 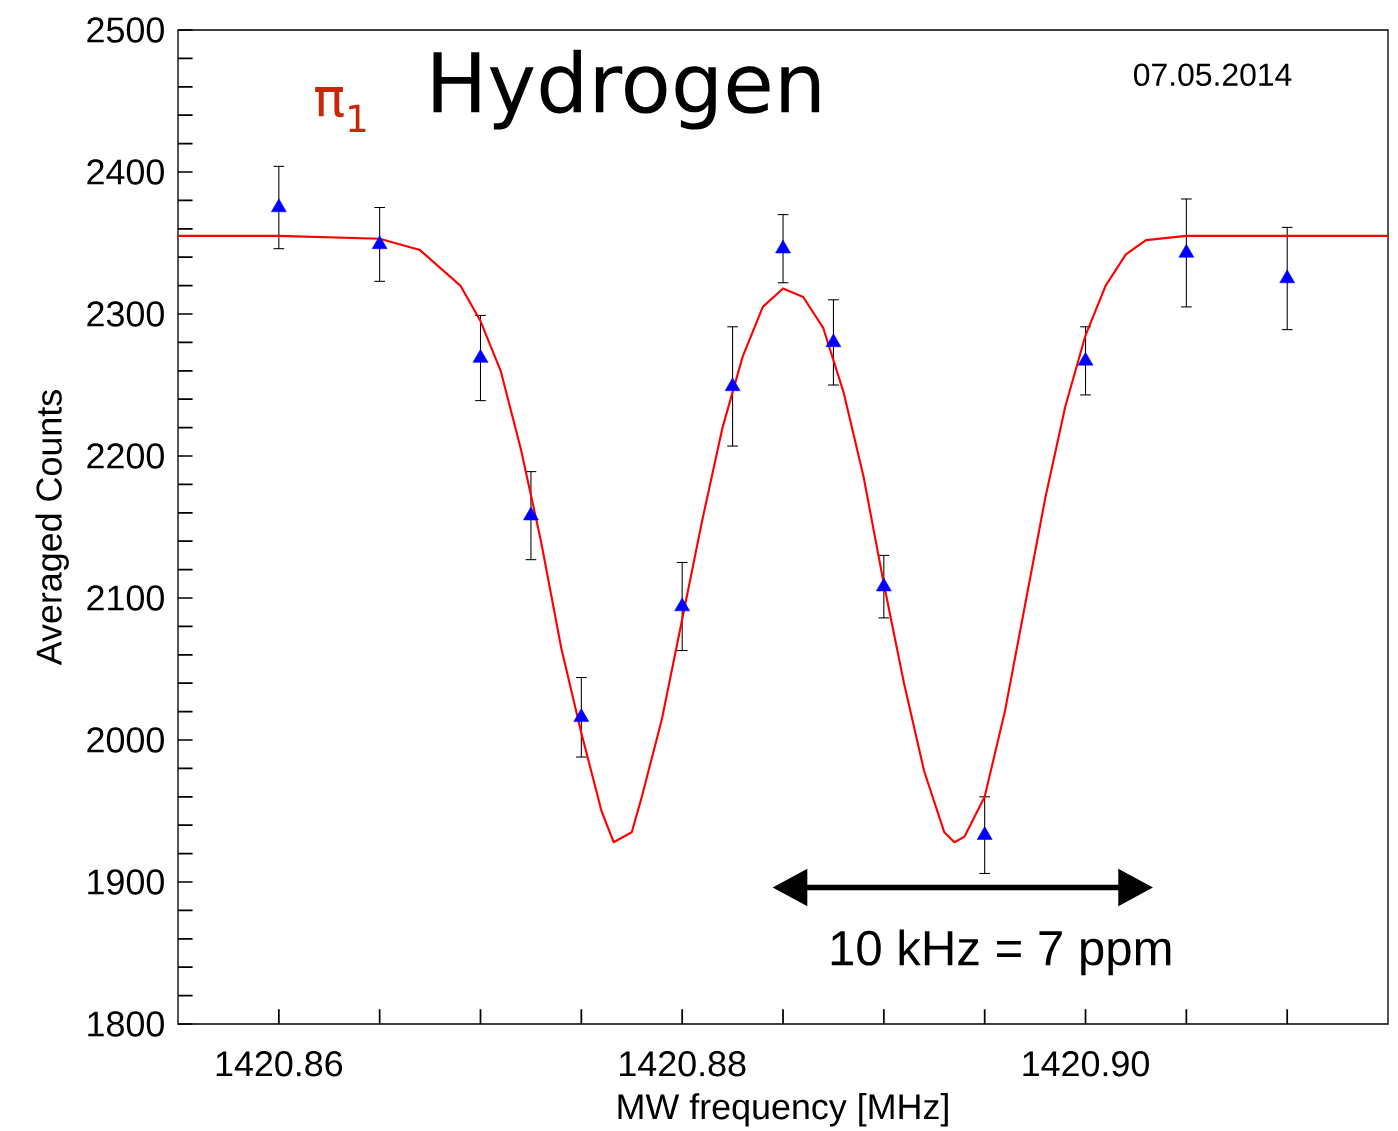 I want to click on annotation: 07.05.2014, so click(x=1213, y=75).